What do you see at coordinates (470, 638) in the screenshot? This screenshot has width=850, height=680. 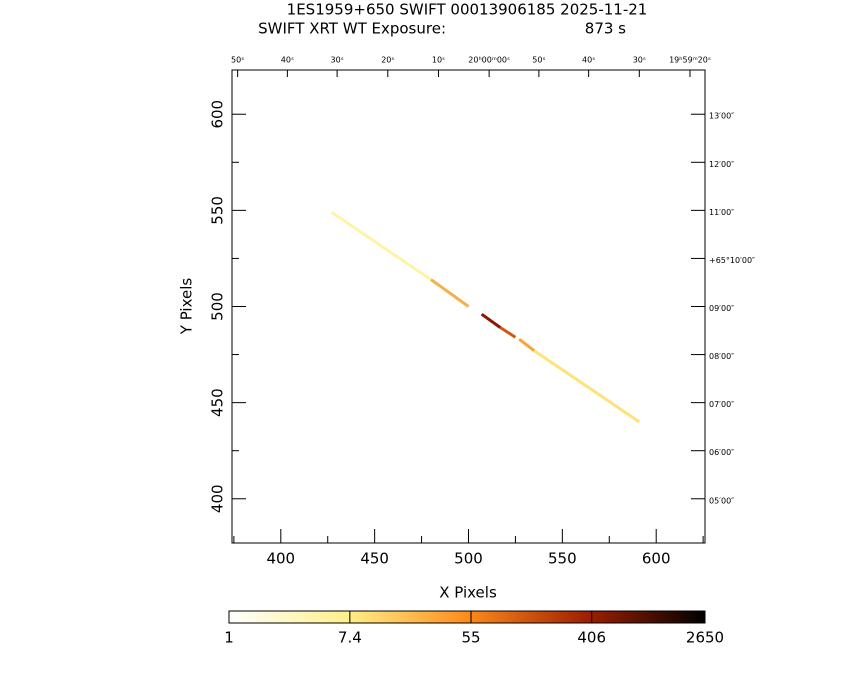 I see `colorbar-tick-label: 55` at bounding box center [470, 638].